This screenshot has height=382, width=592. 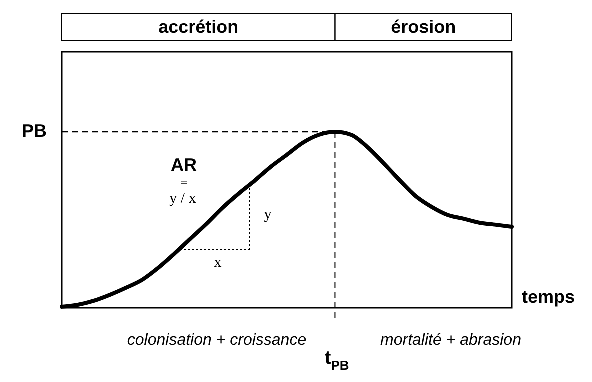 What do you see at coordinates (451, 340) in the screenshot?
I see `text: mortalité + abrasion` at bounding box center [451, 340].